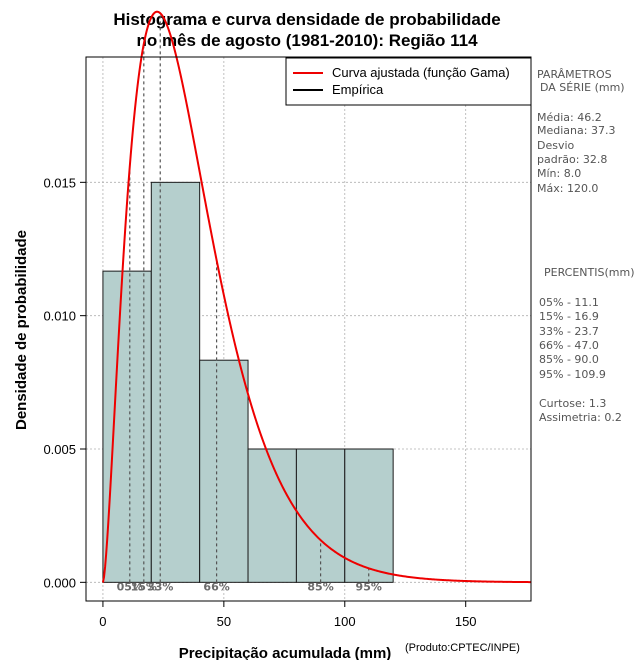  I want to click on stat-stddev-1: Desvio, so click(556, 145).